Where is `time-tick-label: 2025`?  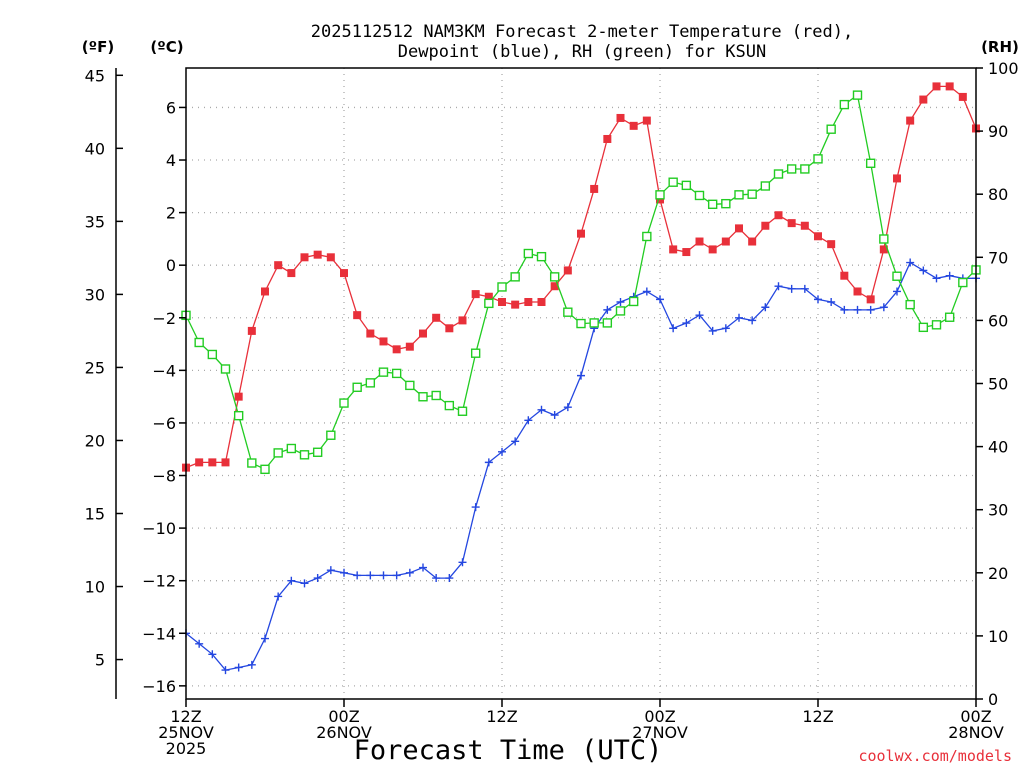
time-tick-label: 2025 is located at coordinates (186, 748).